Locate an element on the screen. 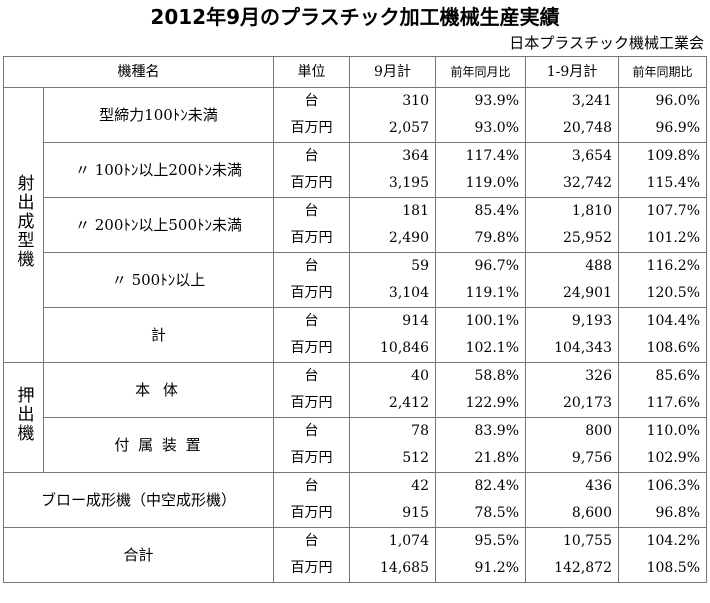  group-injection-label: 射出成型機 is located at coordinates (23, 225).